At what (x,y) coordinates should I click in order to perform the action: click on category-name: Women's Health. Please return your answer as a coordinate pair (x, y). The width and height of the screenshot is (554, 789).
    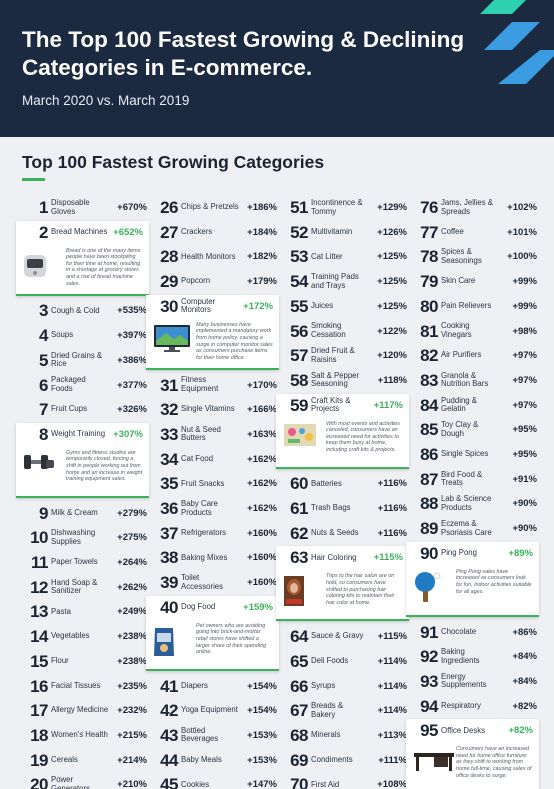
    Looking at the image, I should click on (79, 735).